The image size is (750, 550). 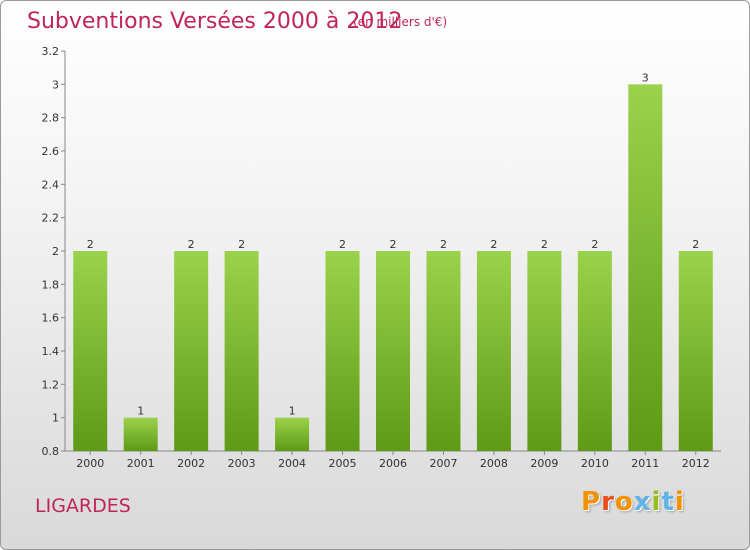 What do you see at coordinates (292, 434) in the screenshot?
I see `bar-2004` at bounding box center [292, 434].